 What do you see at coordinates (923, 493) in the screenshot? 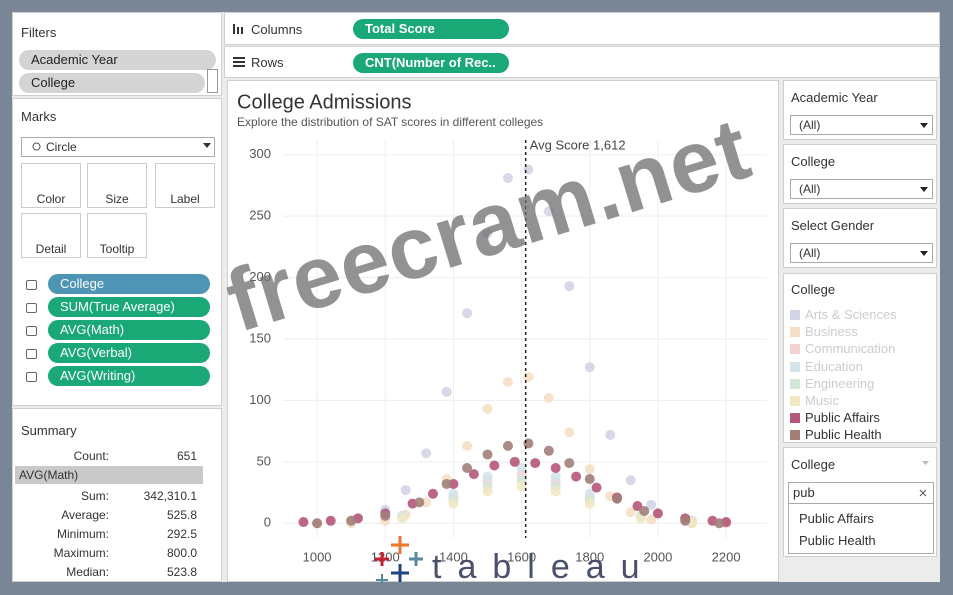
I see `clear-icon` at bounding box center [923, 493].